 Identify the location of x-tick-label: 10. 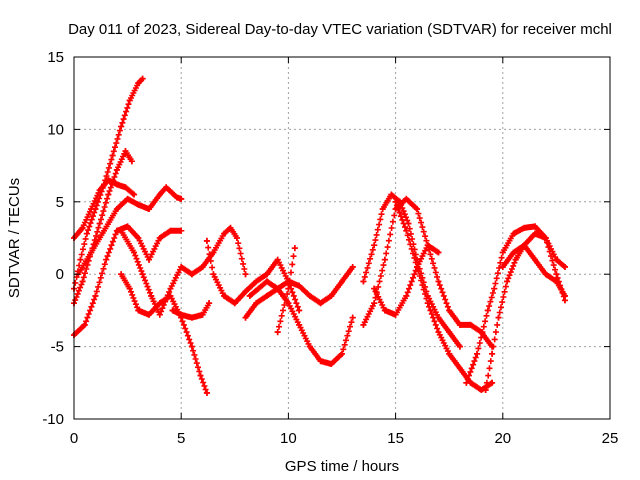
(288, 438).